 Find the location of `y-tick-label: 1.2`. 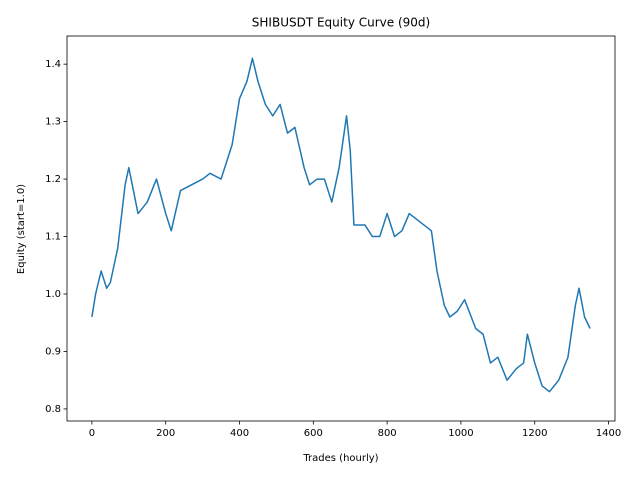

y-tick-label: 1.2 is located at coordinates (53, 179).